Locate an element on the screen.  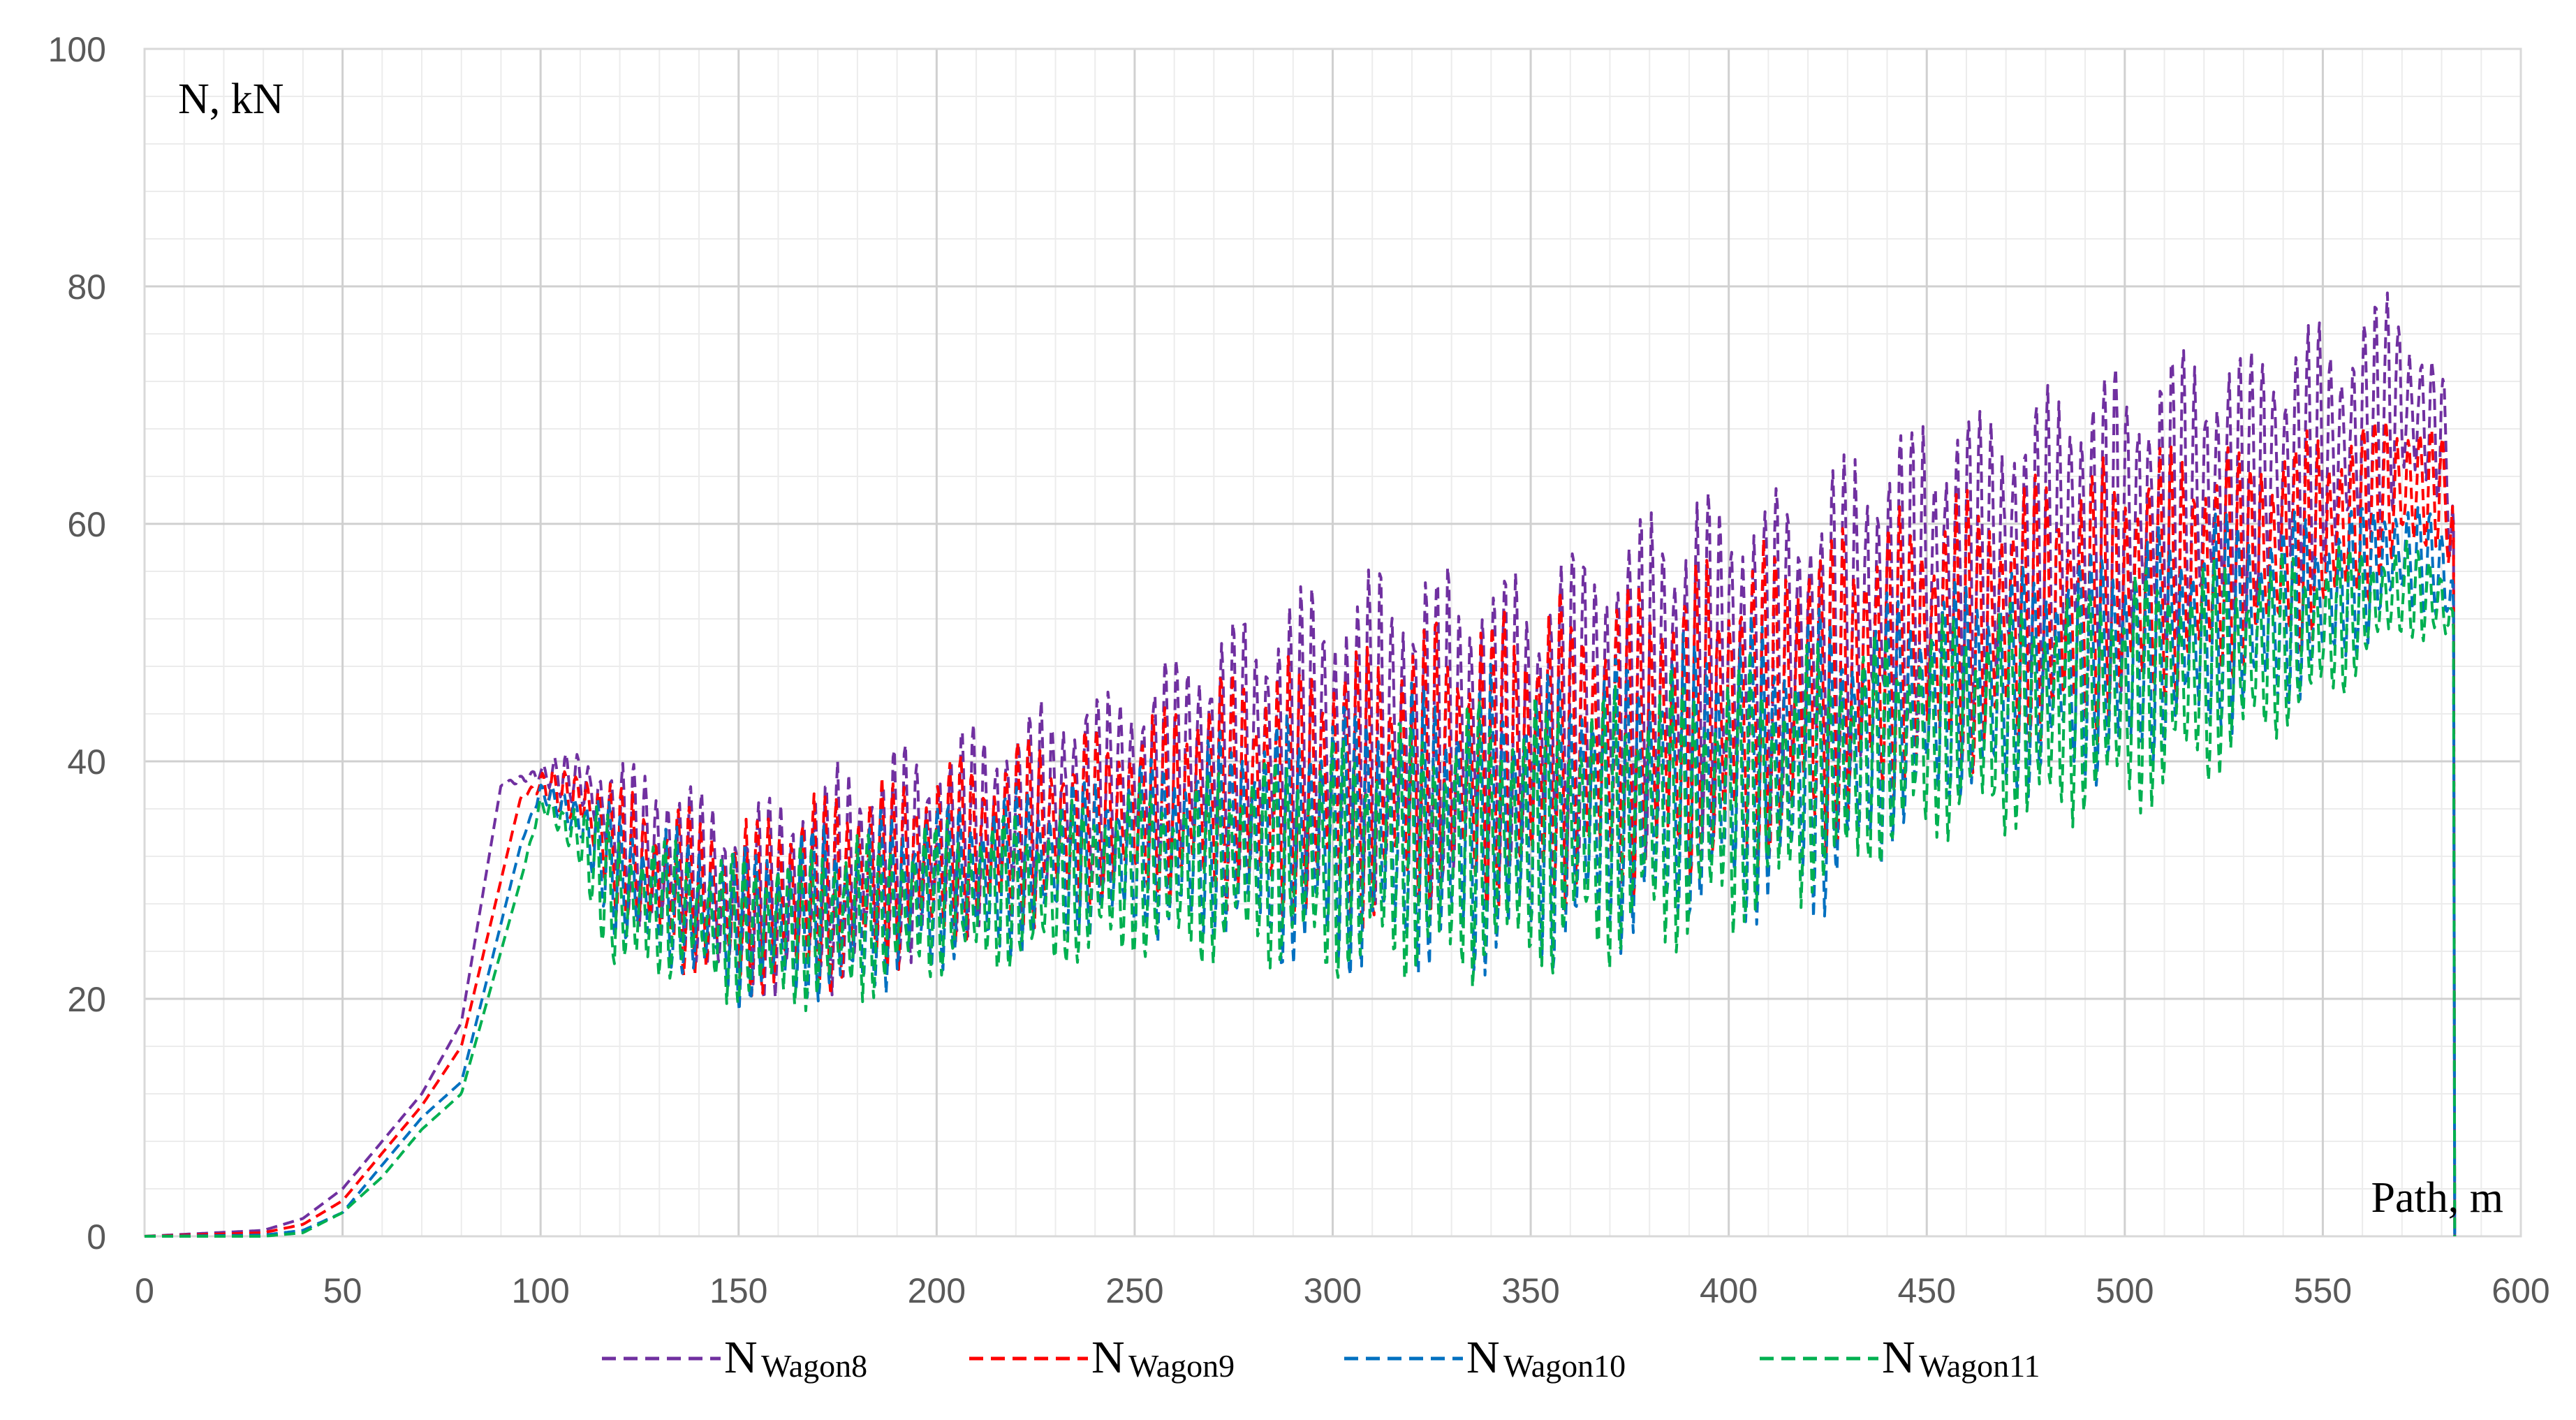
y-tick-label: 0 is located at coordinates (96, 1237).